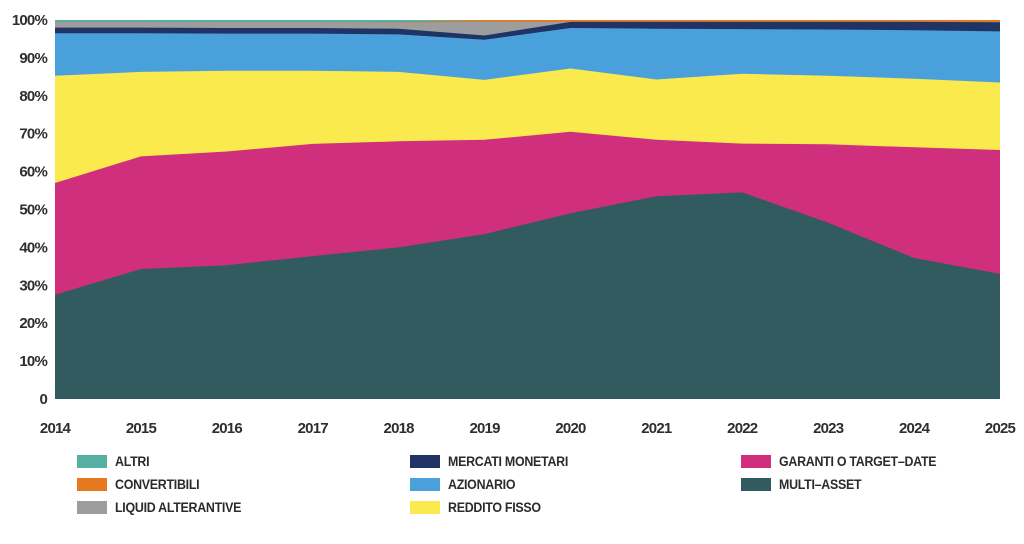 Image resolution: width=1024 pixels, height=544 pixels. I want to click on y-axis-label: 0, so click(43, 399).